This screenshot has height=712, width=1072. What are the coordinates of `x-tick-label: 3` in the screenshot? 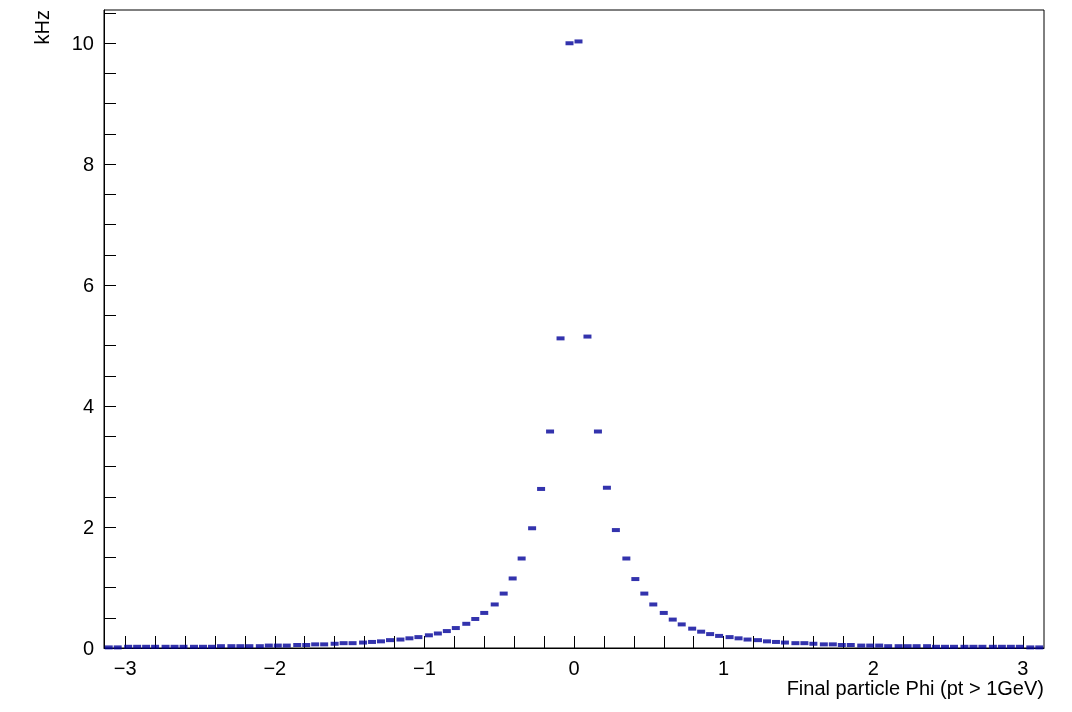 It's located at (1023, 668).